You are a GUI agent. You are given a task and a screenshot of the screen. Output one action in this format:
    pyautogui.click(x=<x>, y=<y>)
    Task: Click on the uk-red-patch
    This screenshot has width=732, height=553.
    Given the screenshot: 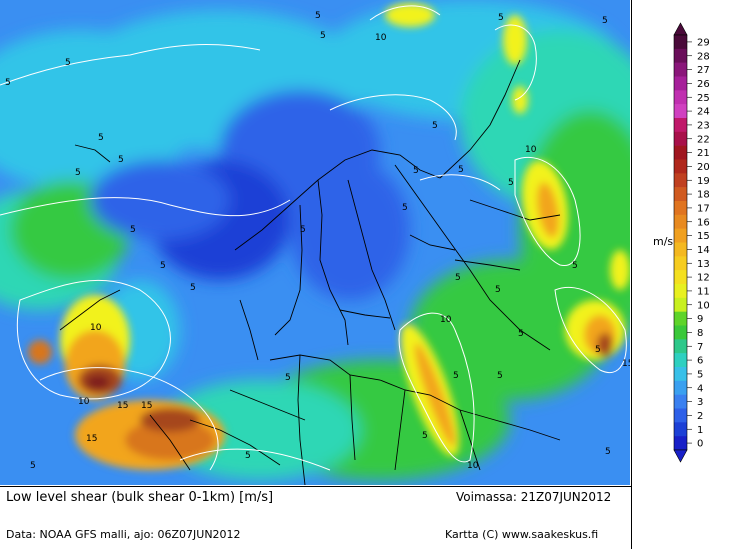 What is the action you would take?
    pyautogui.click(x=98, y=382)
    